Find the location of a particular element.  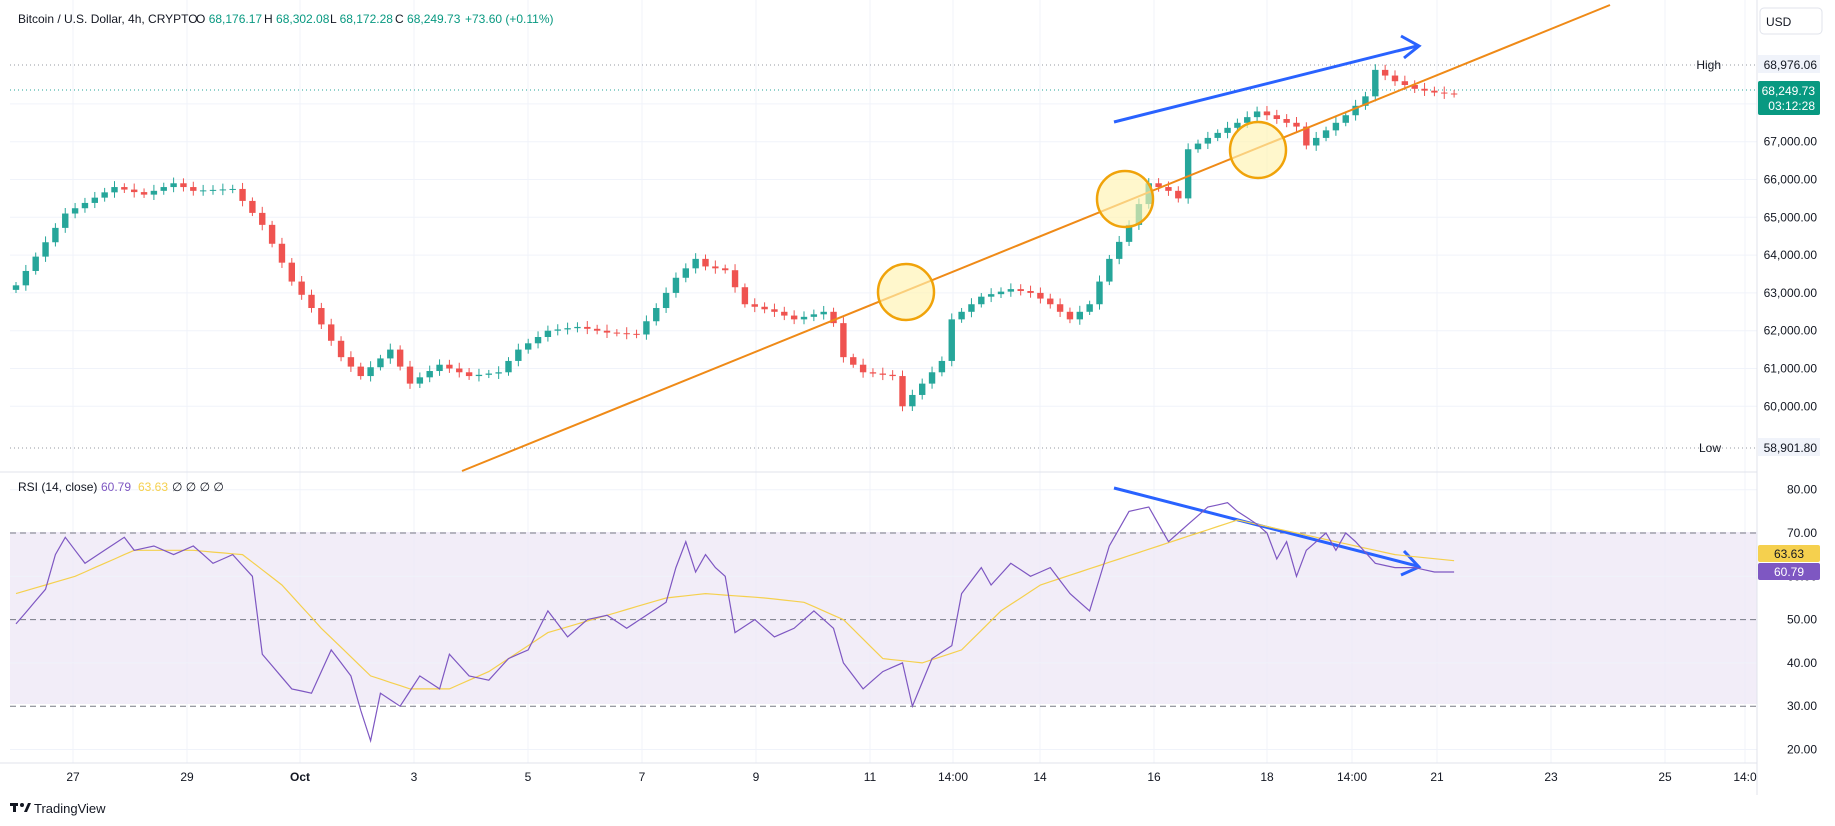

tradingview-logo: TradingView is located at coordinates (58, 808).